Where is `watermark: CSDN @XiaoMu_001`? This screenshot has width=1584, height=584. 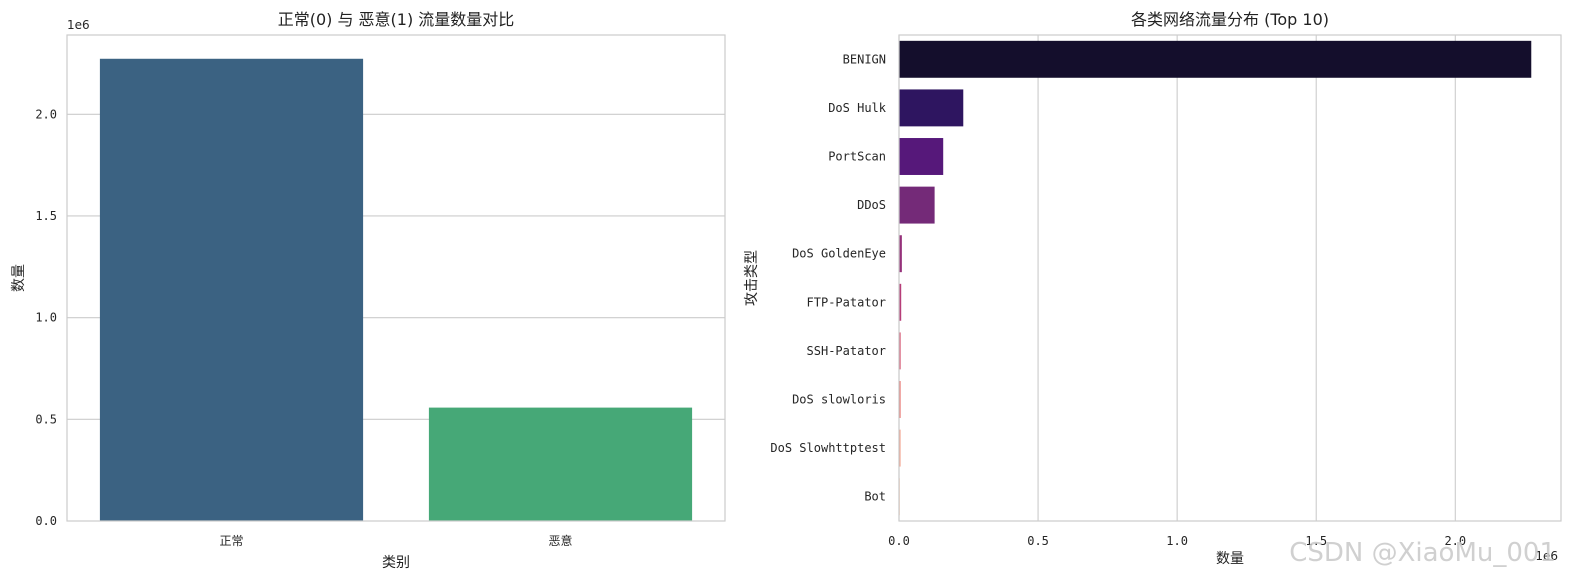
watermark: CSDN @XiaoMu_001 is located at coordinates (1422, 553).